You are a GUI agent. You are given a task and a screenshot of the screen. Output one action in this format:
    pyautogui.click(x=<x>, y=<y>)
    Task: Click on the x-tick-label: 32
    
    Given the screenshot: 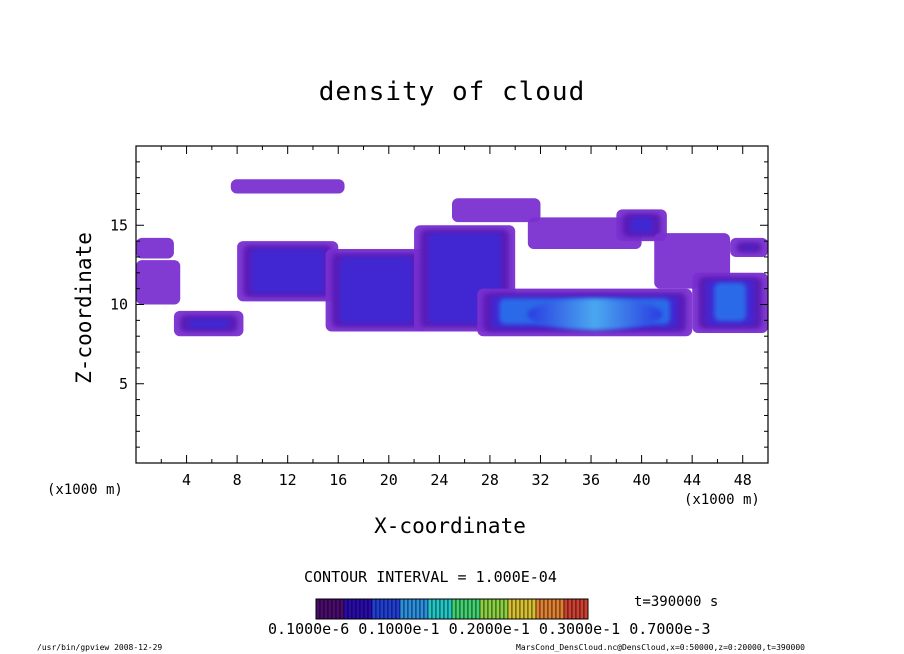 What is the action you would take?
    pyautogui.click(x=540, y=480)
    